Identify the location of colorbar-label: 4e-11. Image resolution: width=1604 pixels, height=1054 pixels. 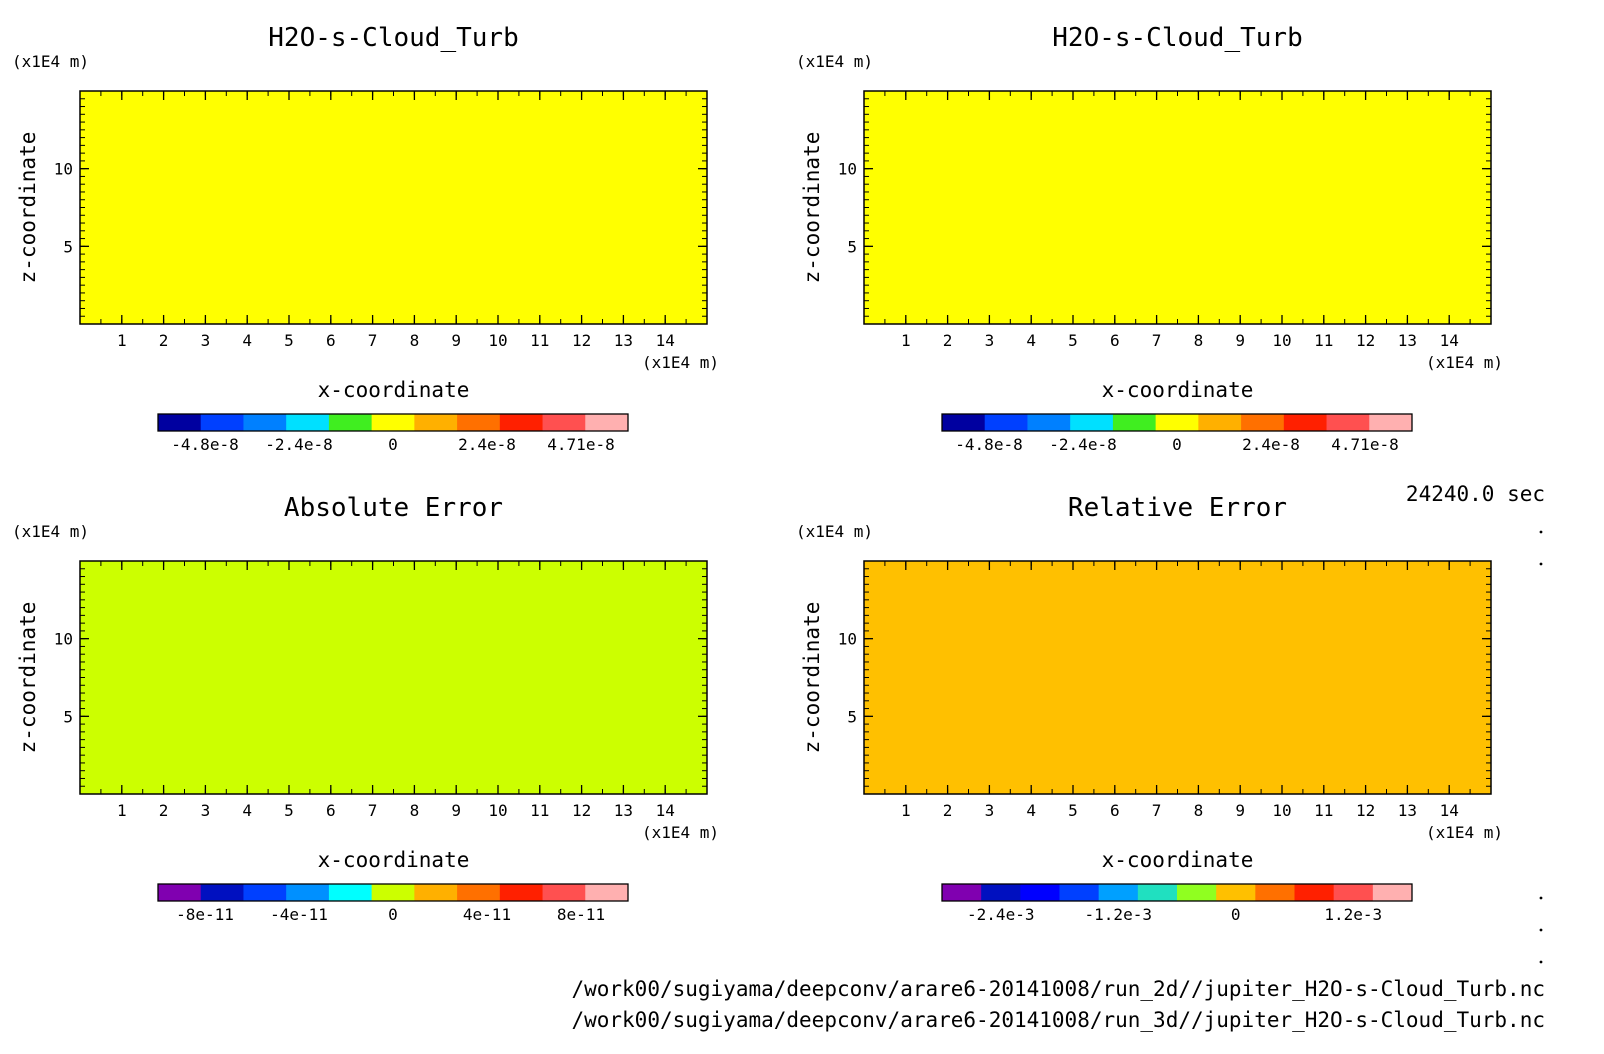
(487, 914).